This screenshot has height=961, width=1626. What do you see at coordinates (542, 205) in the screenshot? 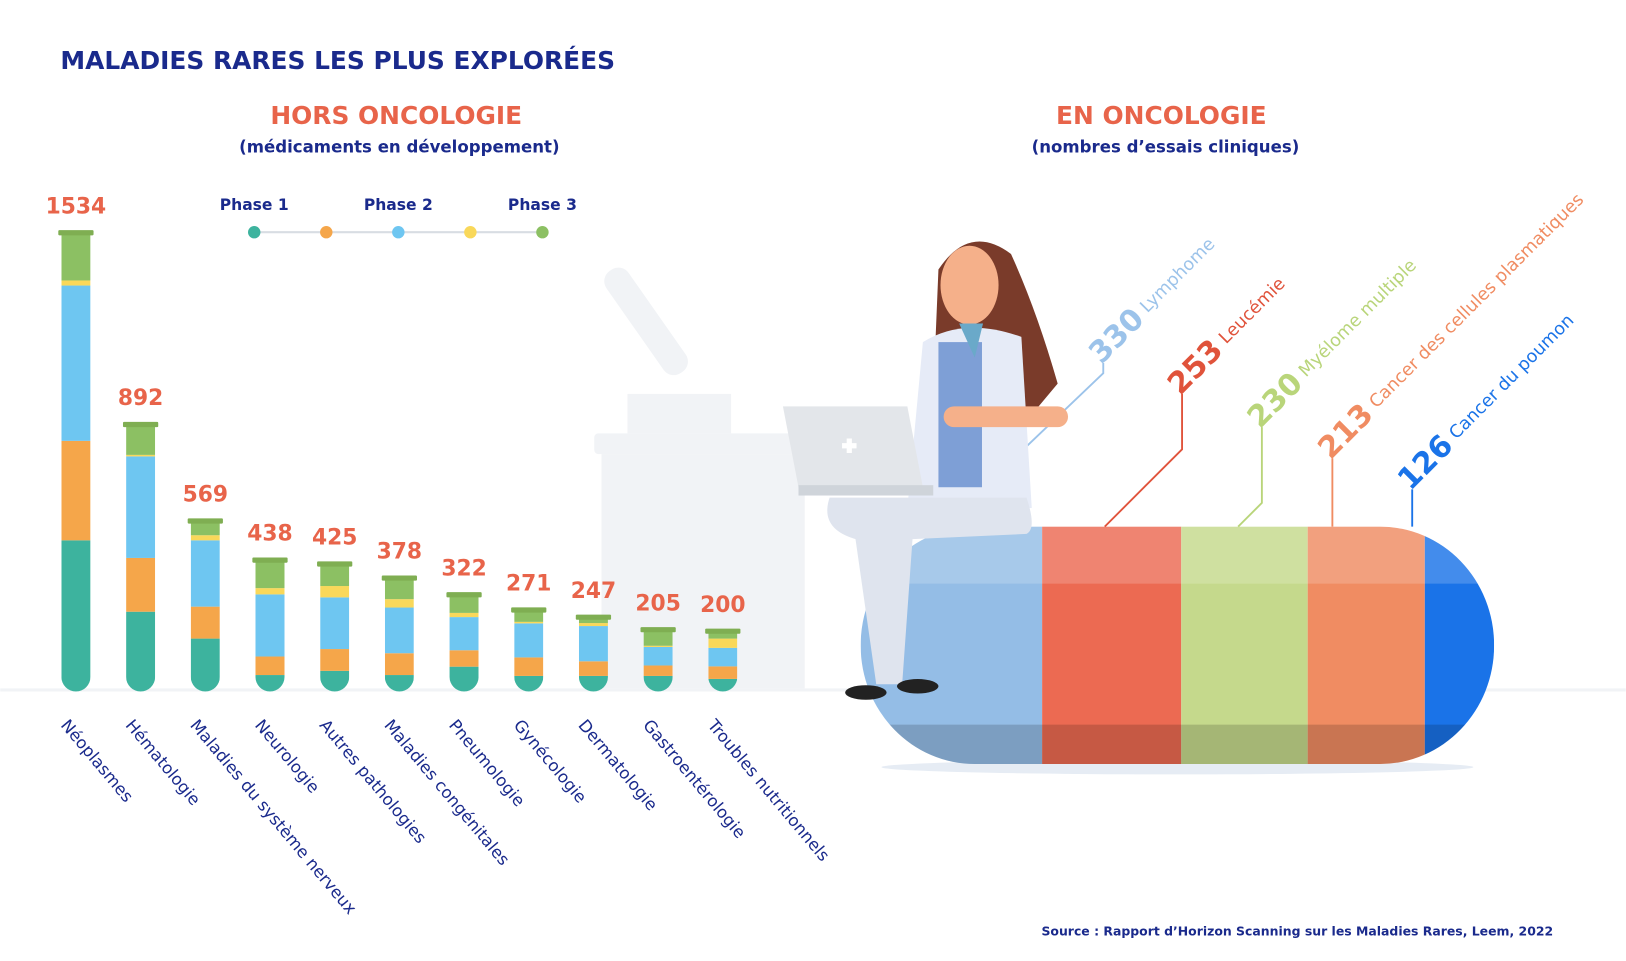
I see `legend-label: Phase 3` at bounding box center [542, 205].